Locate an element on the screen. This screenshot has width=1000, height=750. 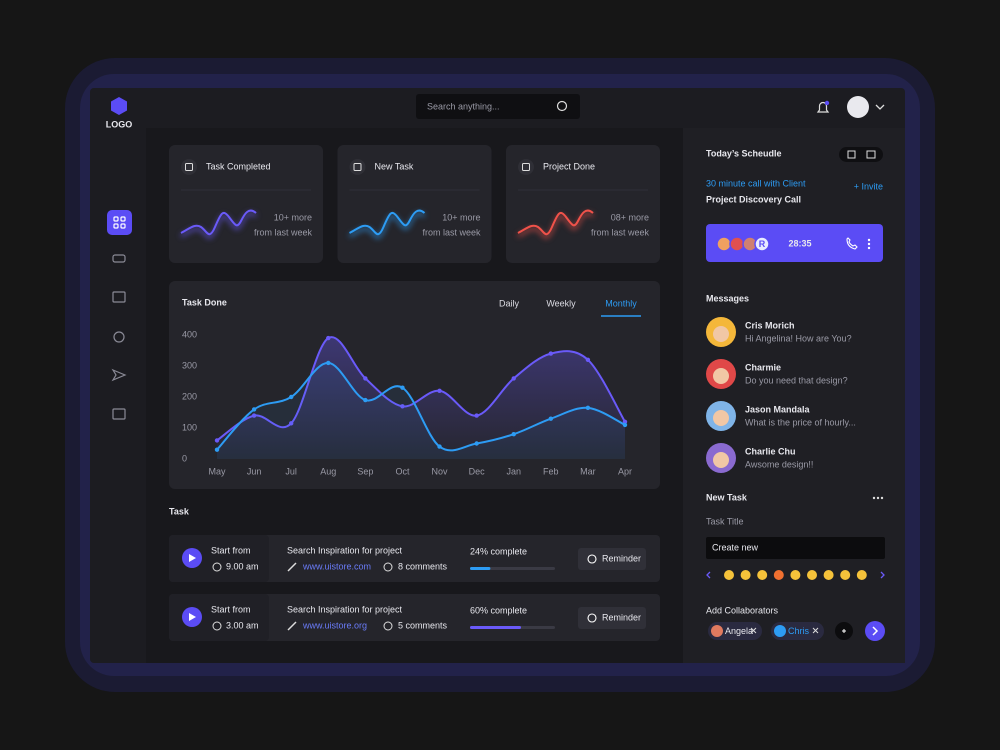
call-menu is located at coordinates (869, 244).